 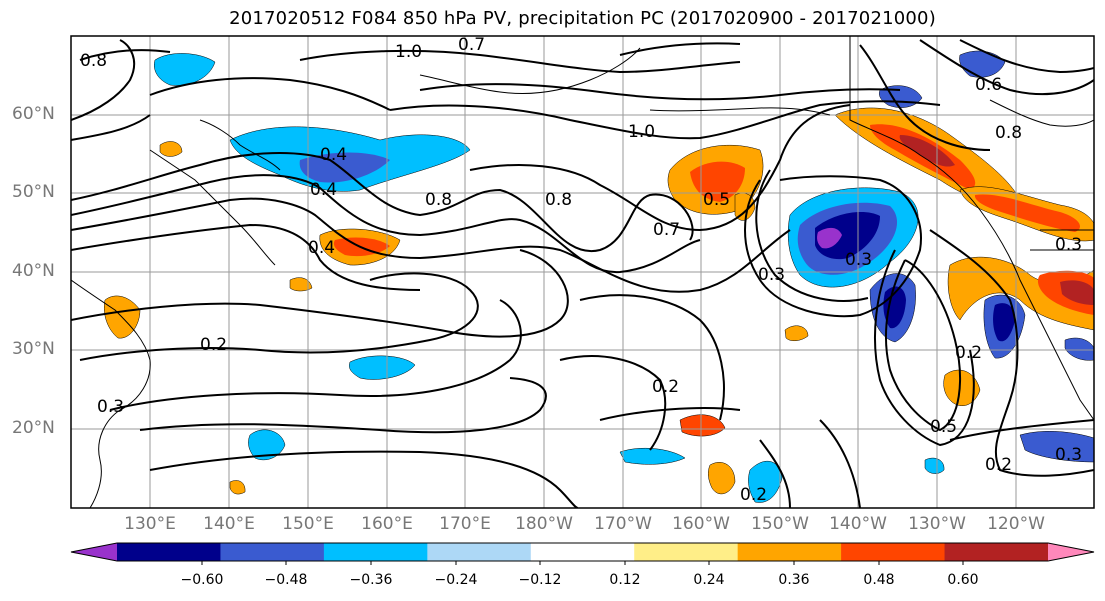 I want to click on lon-label: 140°W, so click(x=858, y=524).